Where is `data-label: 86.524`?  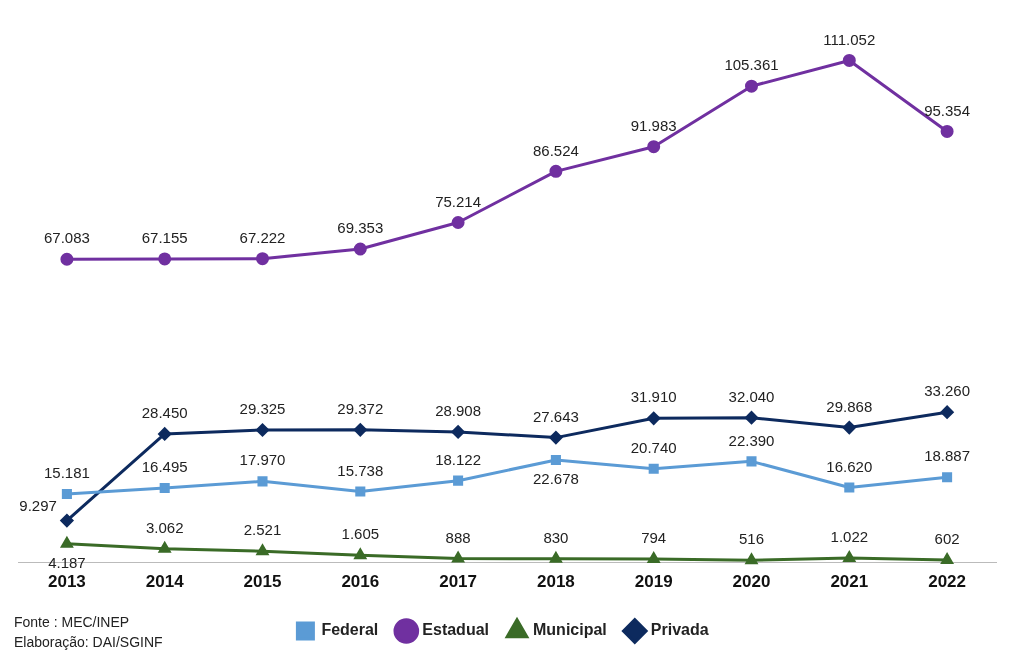 data-label: 86.524 is located at coordinates (555, 150).